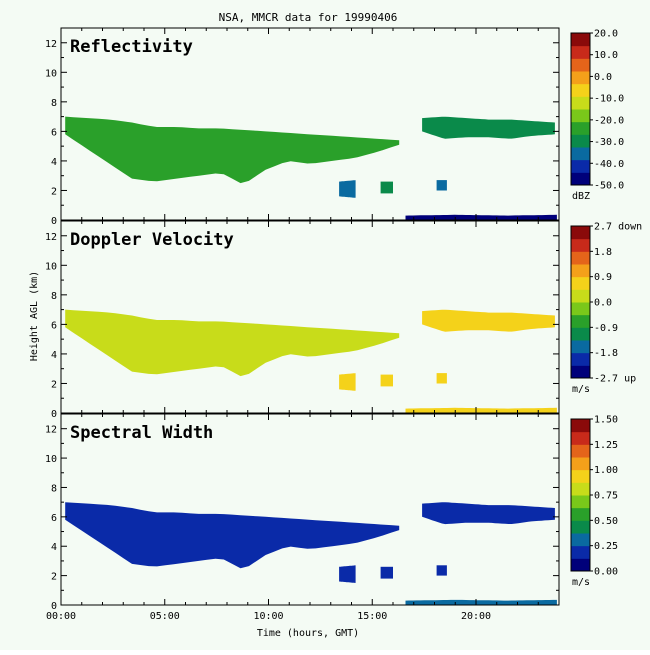 The height and width of the screenshot is (655, 650). Describe the element at coordinates (609, 186) in the screenshot. I see `colorbar-label: -50.0` at that location.